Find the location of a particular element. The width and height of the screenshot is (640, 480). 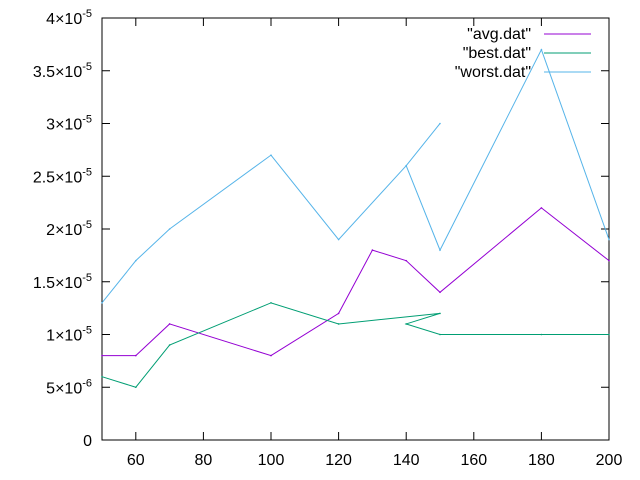

y-tick-label: 0 is located at coordinates (87, 441).